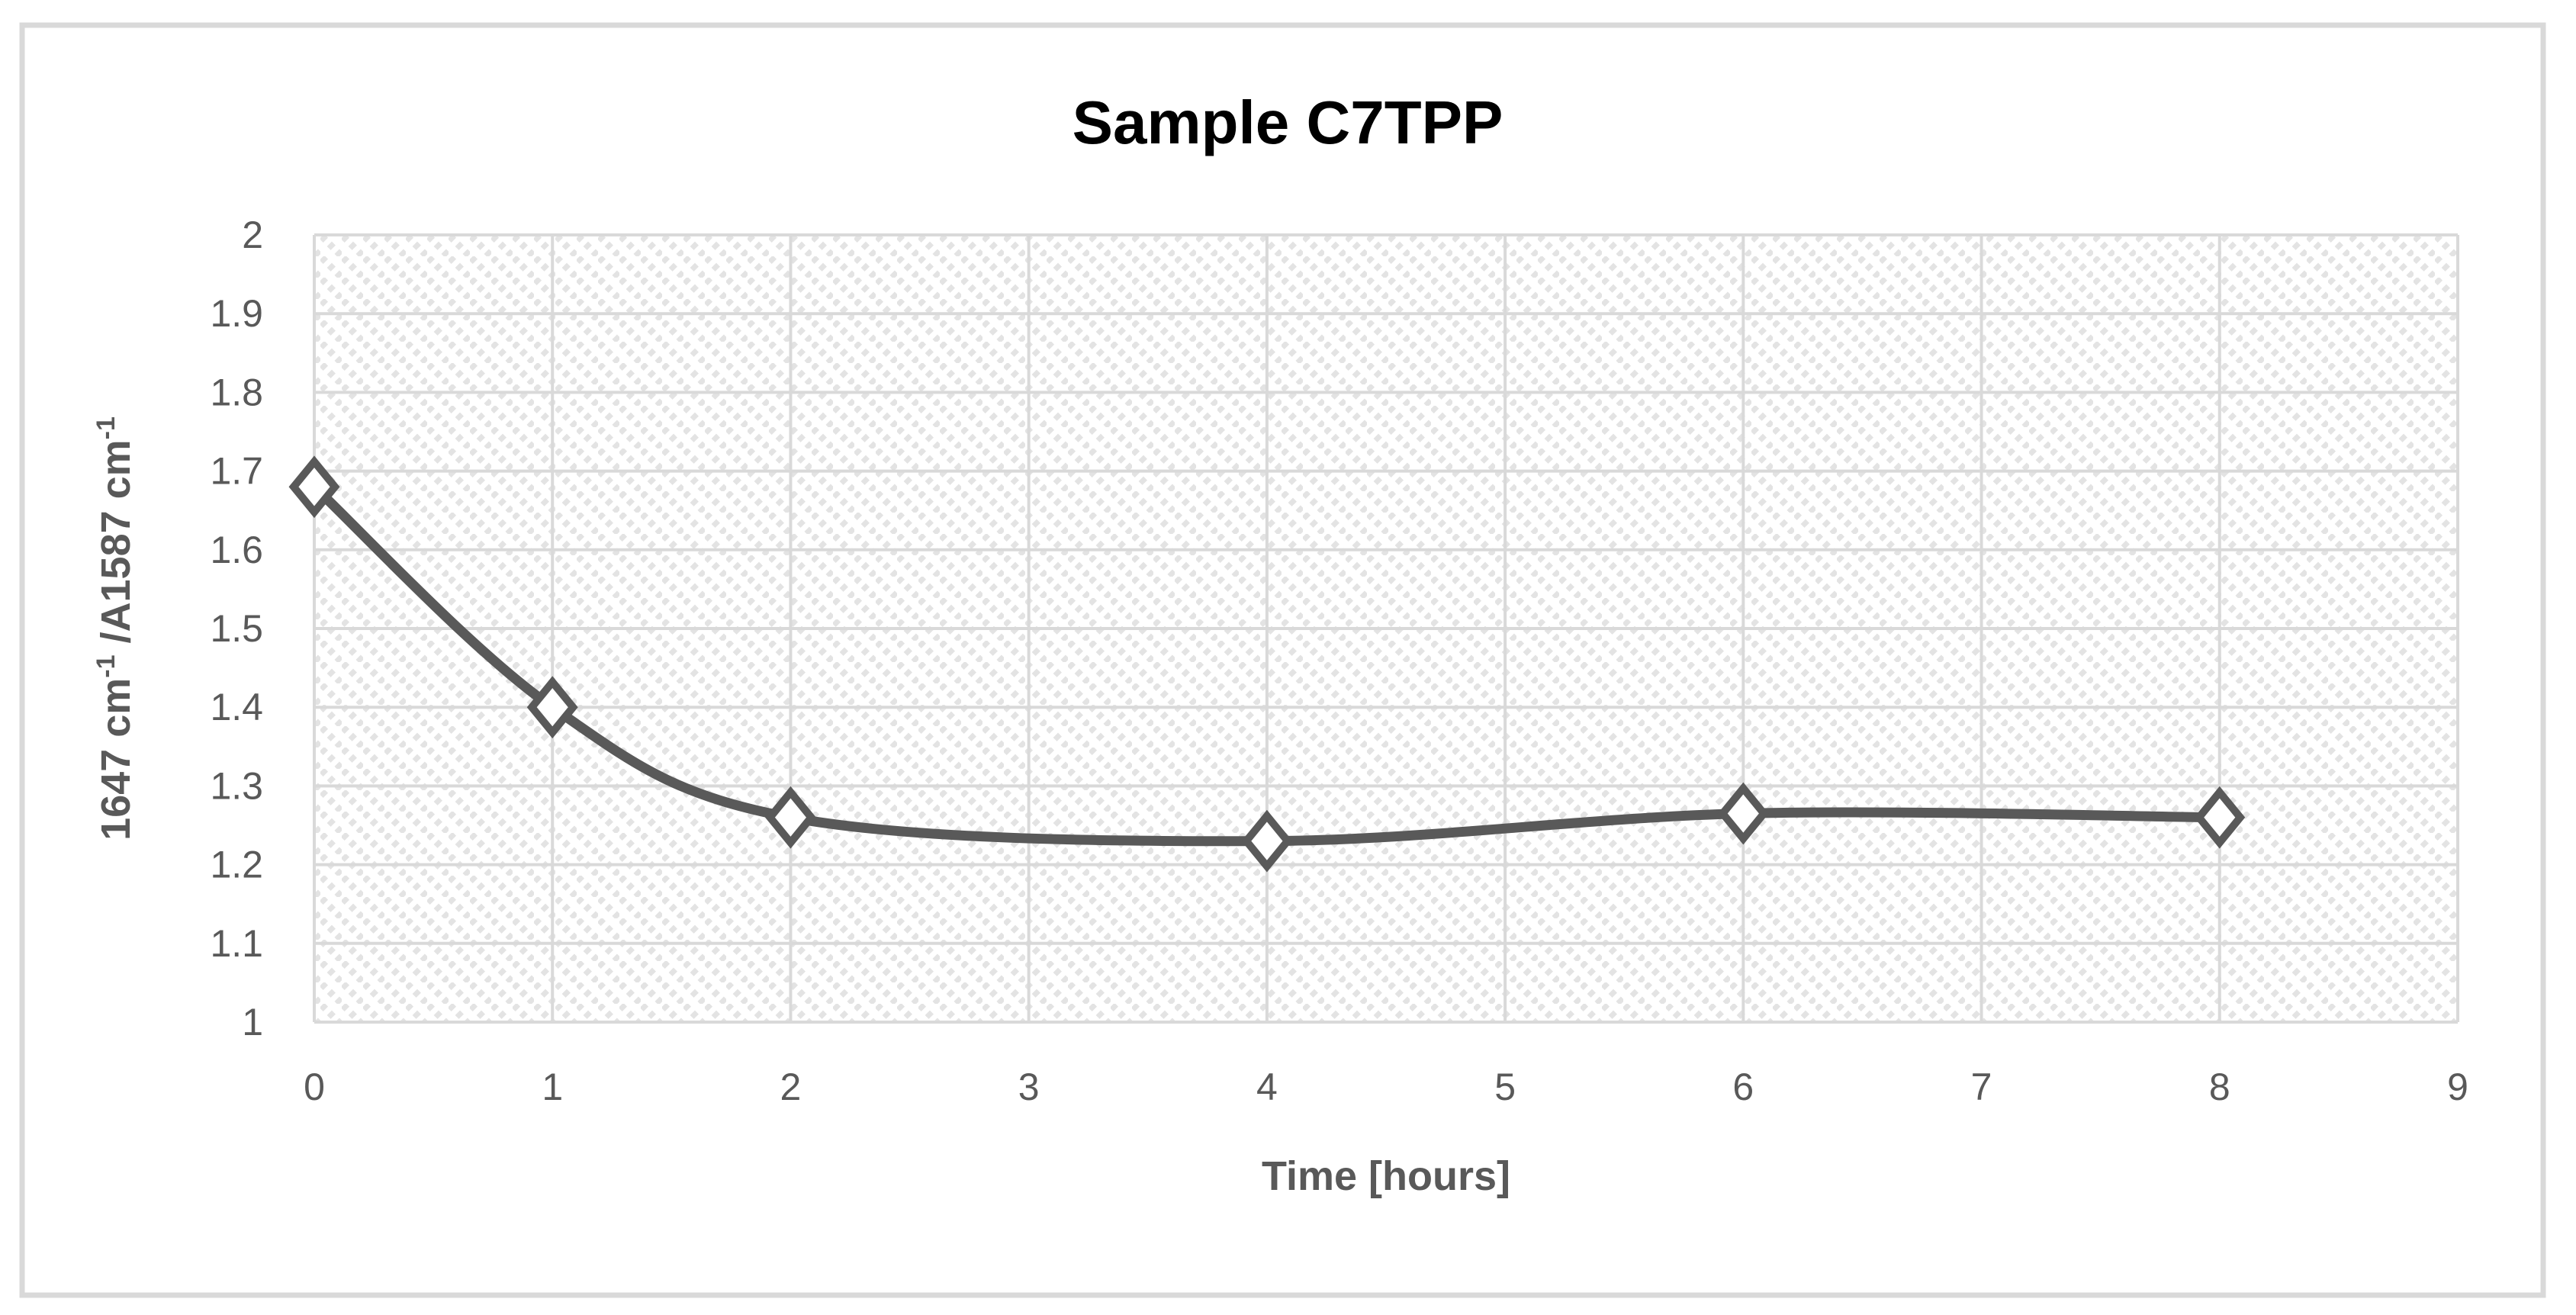  I want to click on x-tick-label: 8, so click(2219, 1087).